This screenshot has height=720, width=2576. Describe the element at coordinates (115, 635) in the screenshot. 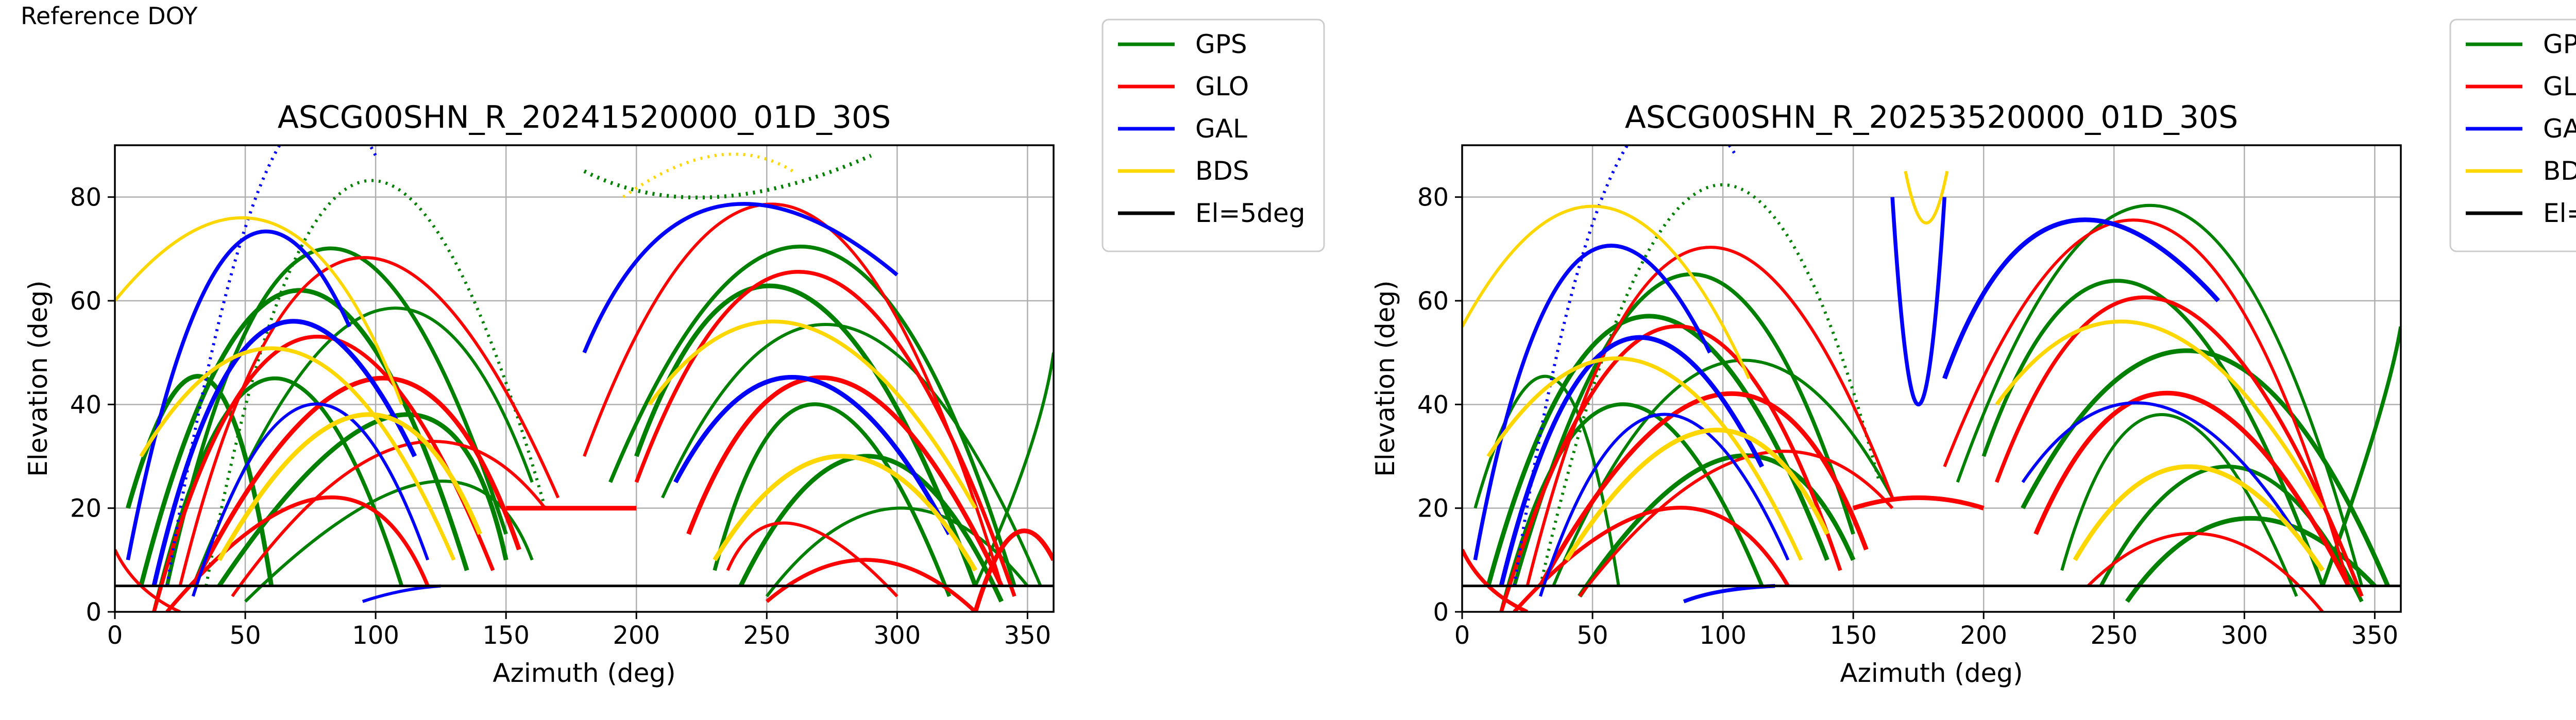

I see `x-tick-label: 0` at that location.